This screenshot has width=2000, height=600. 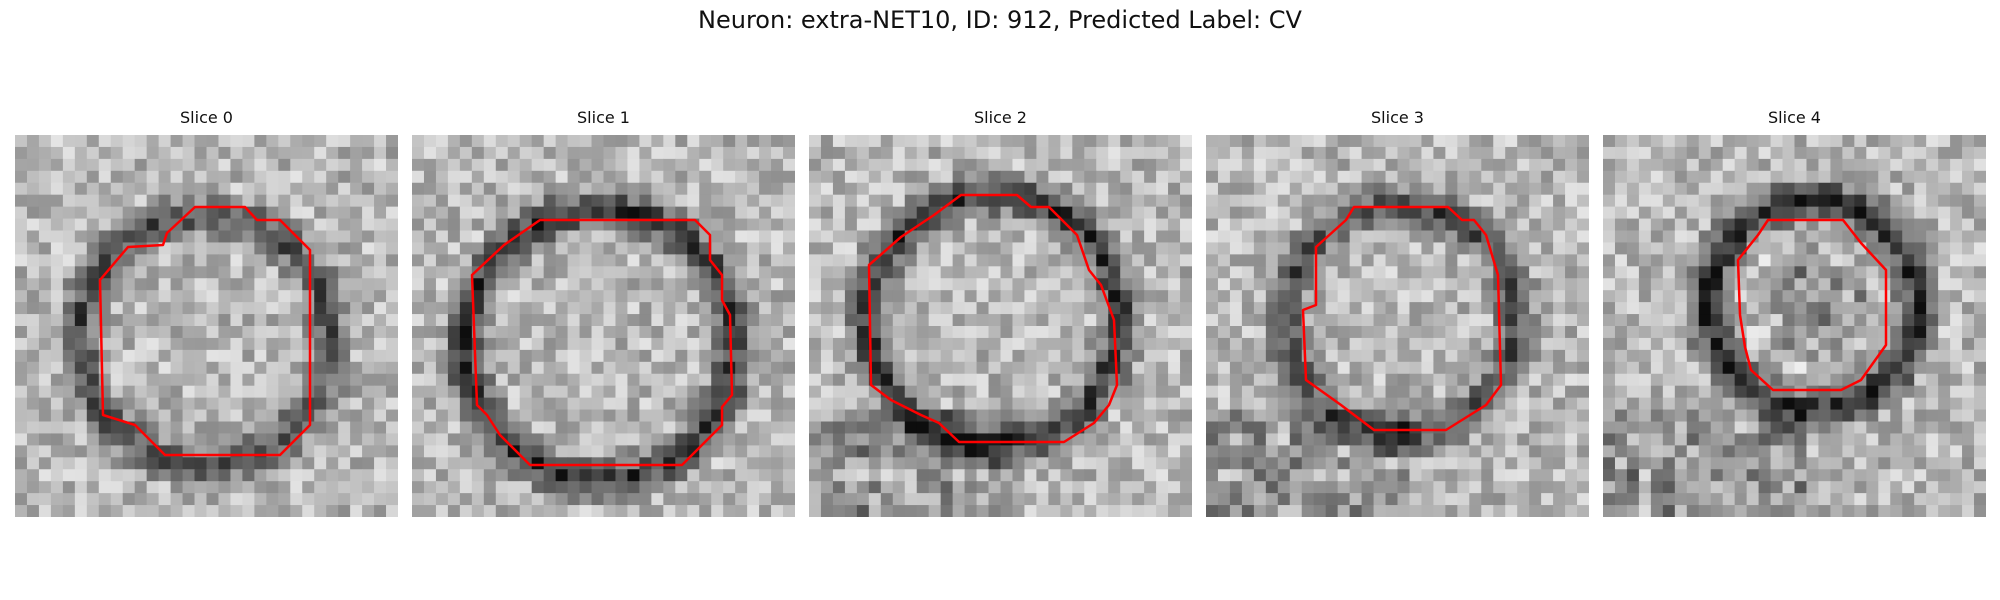 What do you see at coordinates (206, 117) in the screenshot?
I see `slice-title-0: Slice 0` at bounding box center [206, 117].